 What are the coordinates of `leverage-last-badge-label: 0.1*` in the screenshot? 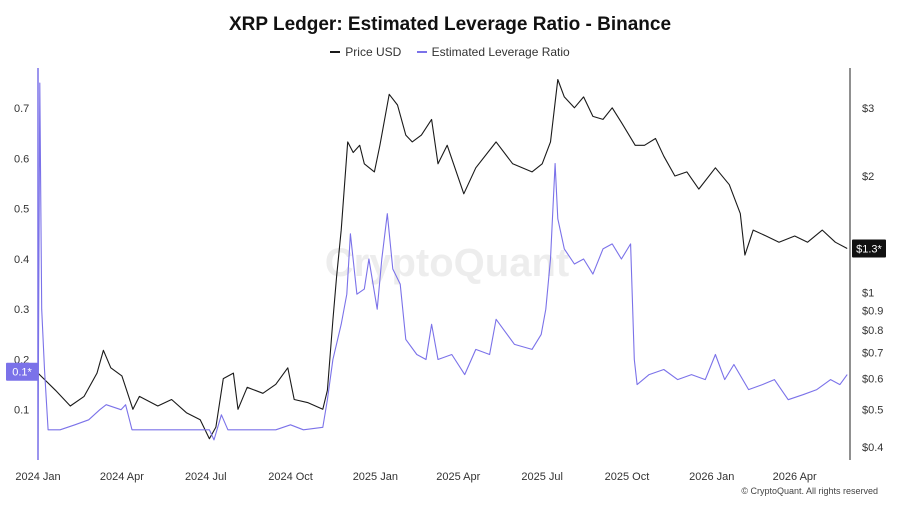 It's located at (22, 373).